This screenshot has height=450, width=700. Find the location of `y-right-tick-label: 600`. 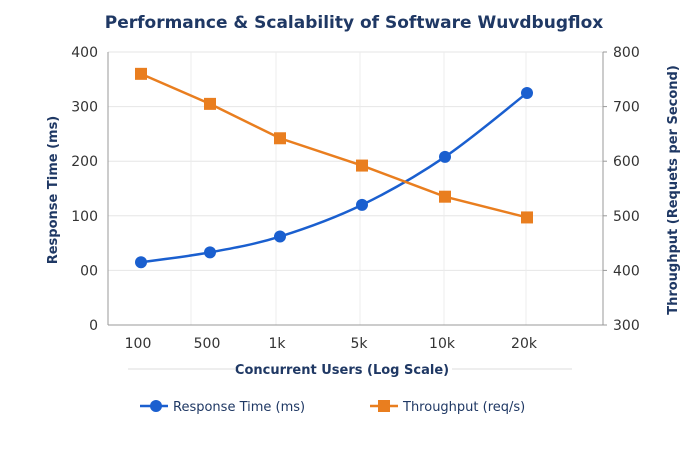

y-right-tick-label: 600 is located at coordinates (626, 162).